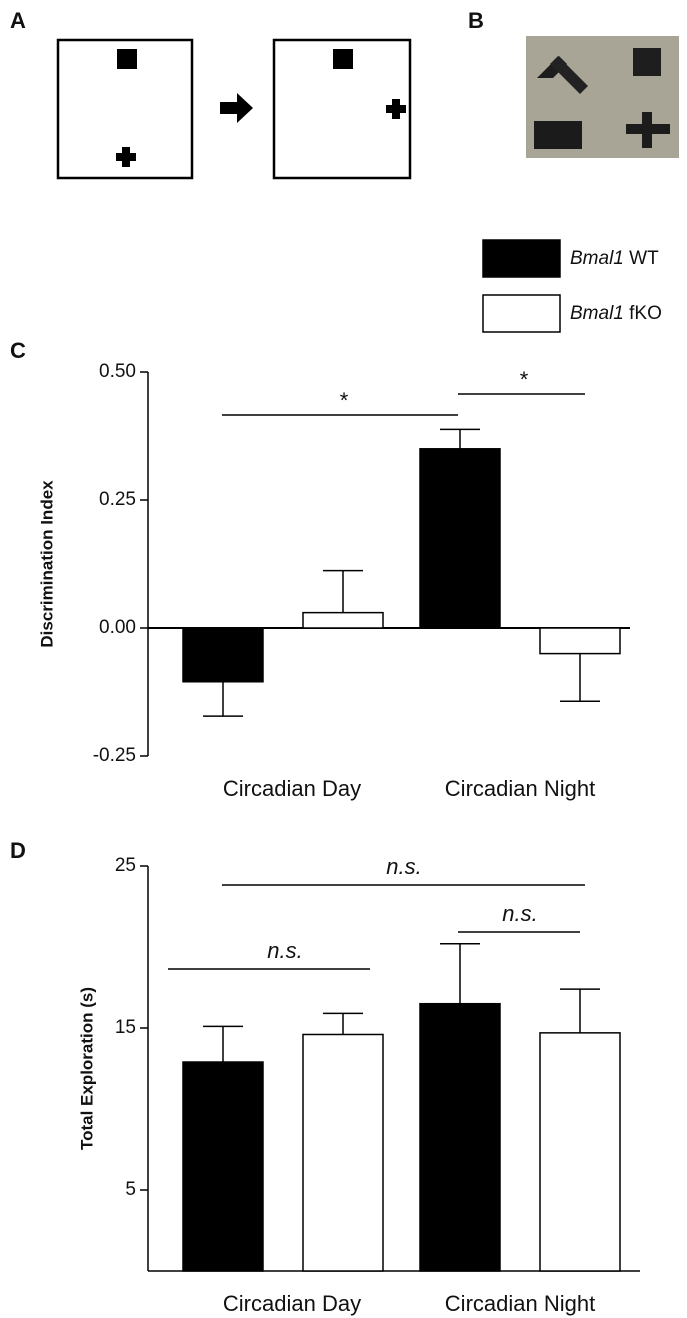 The width and height of the screenshot is (687, 1318). Describe the element at coordinates (616, 313) in the screenshot. I see `legend-label: Bmal1 fKO` at that location.